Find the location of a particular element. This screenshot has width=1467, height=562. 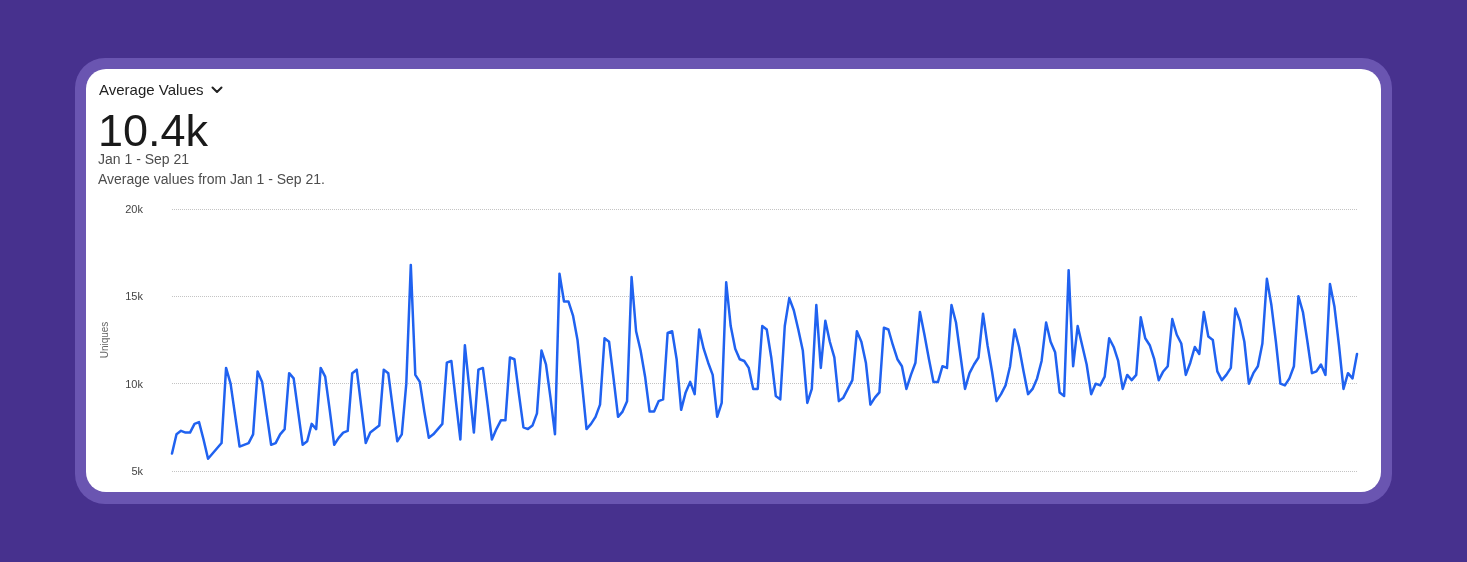

y-tick-label: 10k is located at coordinates (134, 383).